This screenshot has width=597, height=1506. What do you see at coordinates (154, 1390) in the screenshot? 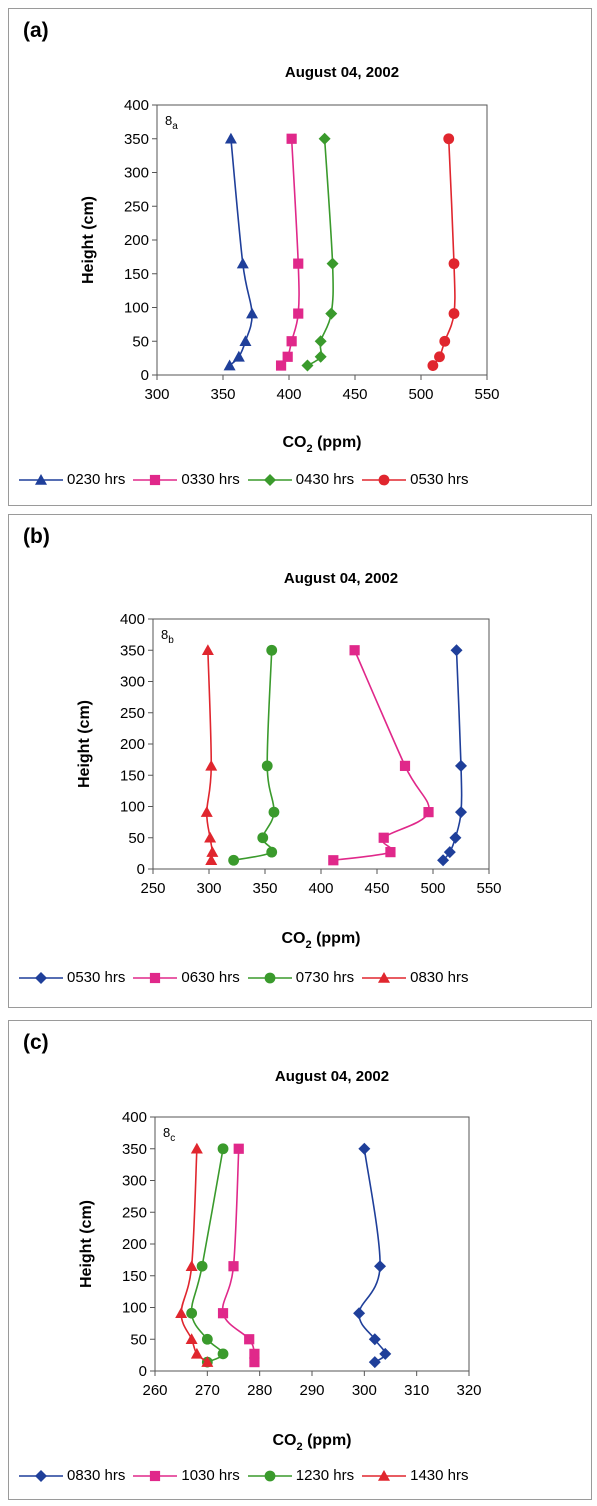
I see `x-tick-label: 260` at bounding box center [154, 1390].